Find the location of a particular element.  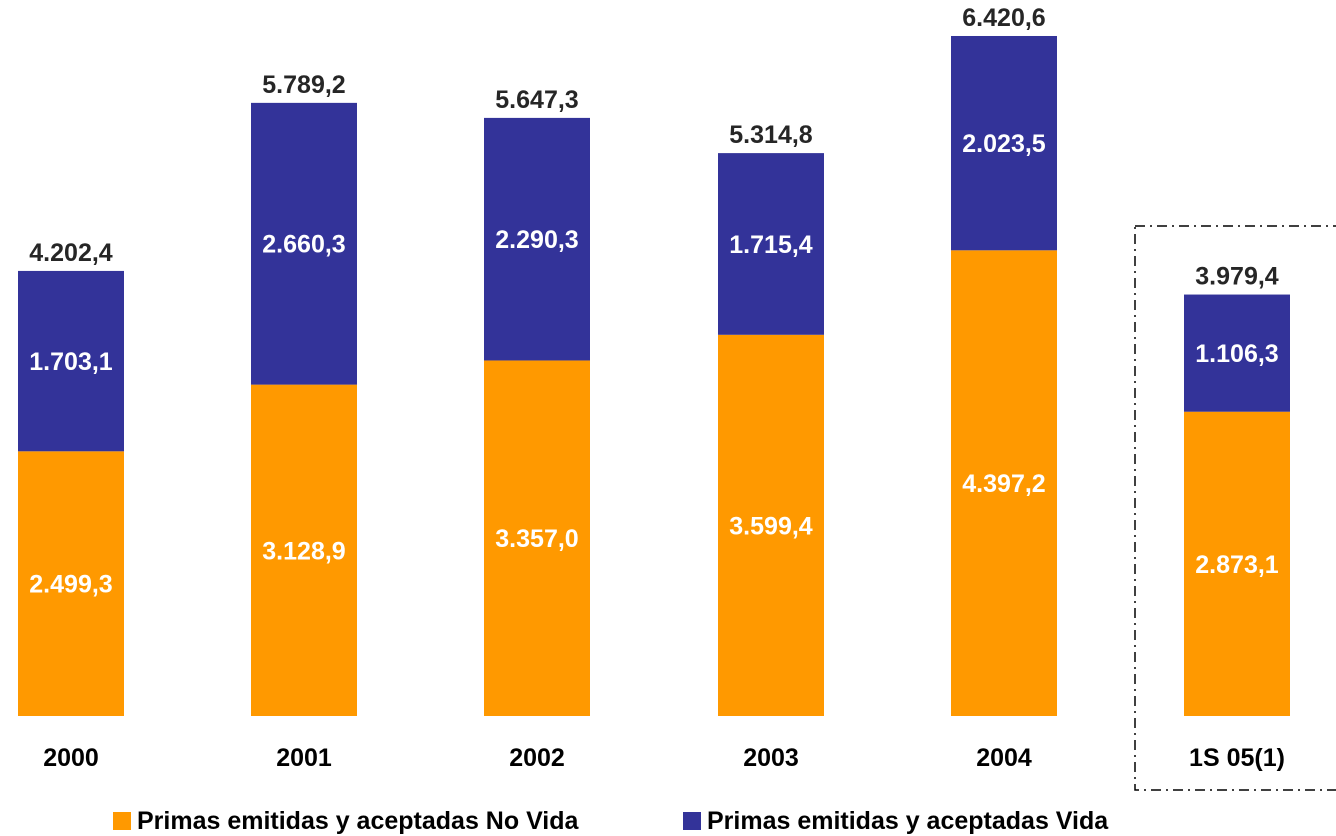

bar-2000-no-vida is located at coordinates (71, 583).